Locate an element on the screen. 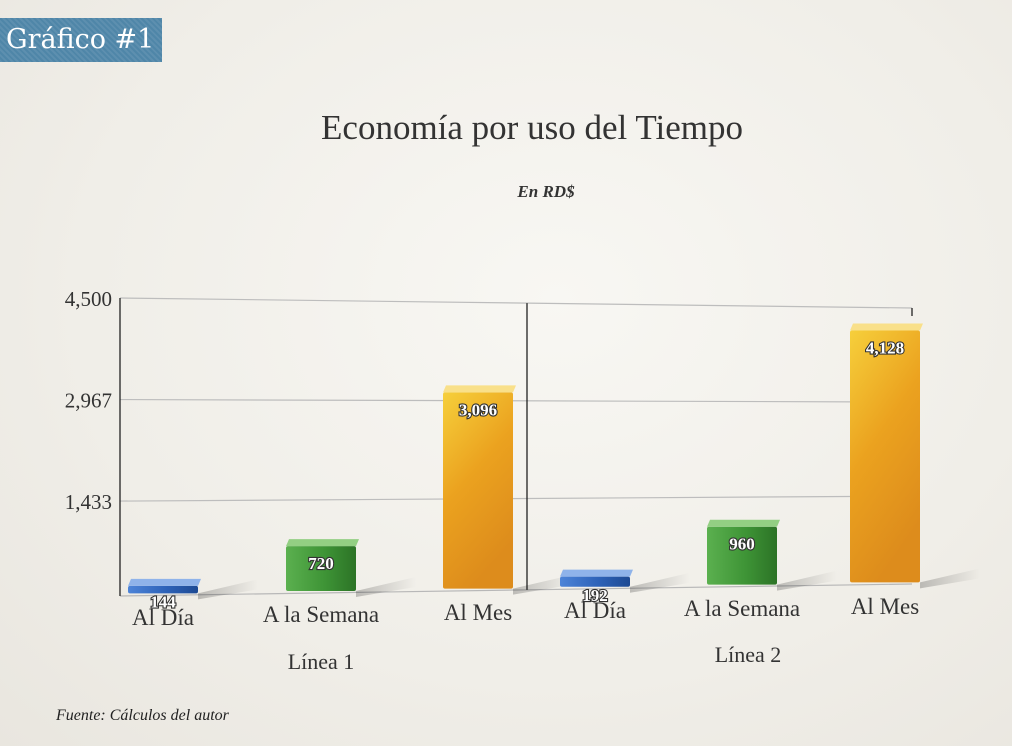 This screenshot has height=746, width=1012. data-label: 192 is located at coordinates (595, 595).